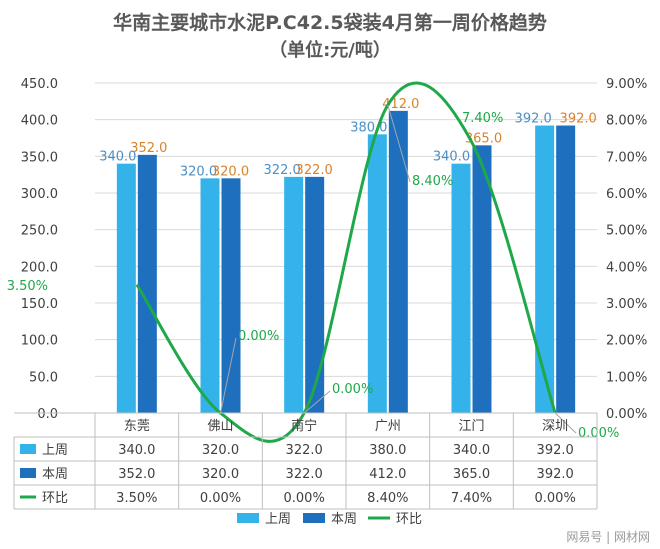 The width and height of the screenshot is (660, 549). I want to click on data-label-mom: 3.50%, so click(27, 286).